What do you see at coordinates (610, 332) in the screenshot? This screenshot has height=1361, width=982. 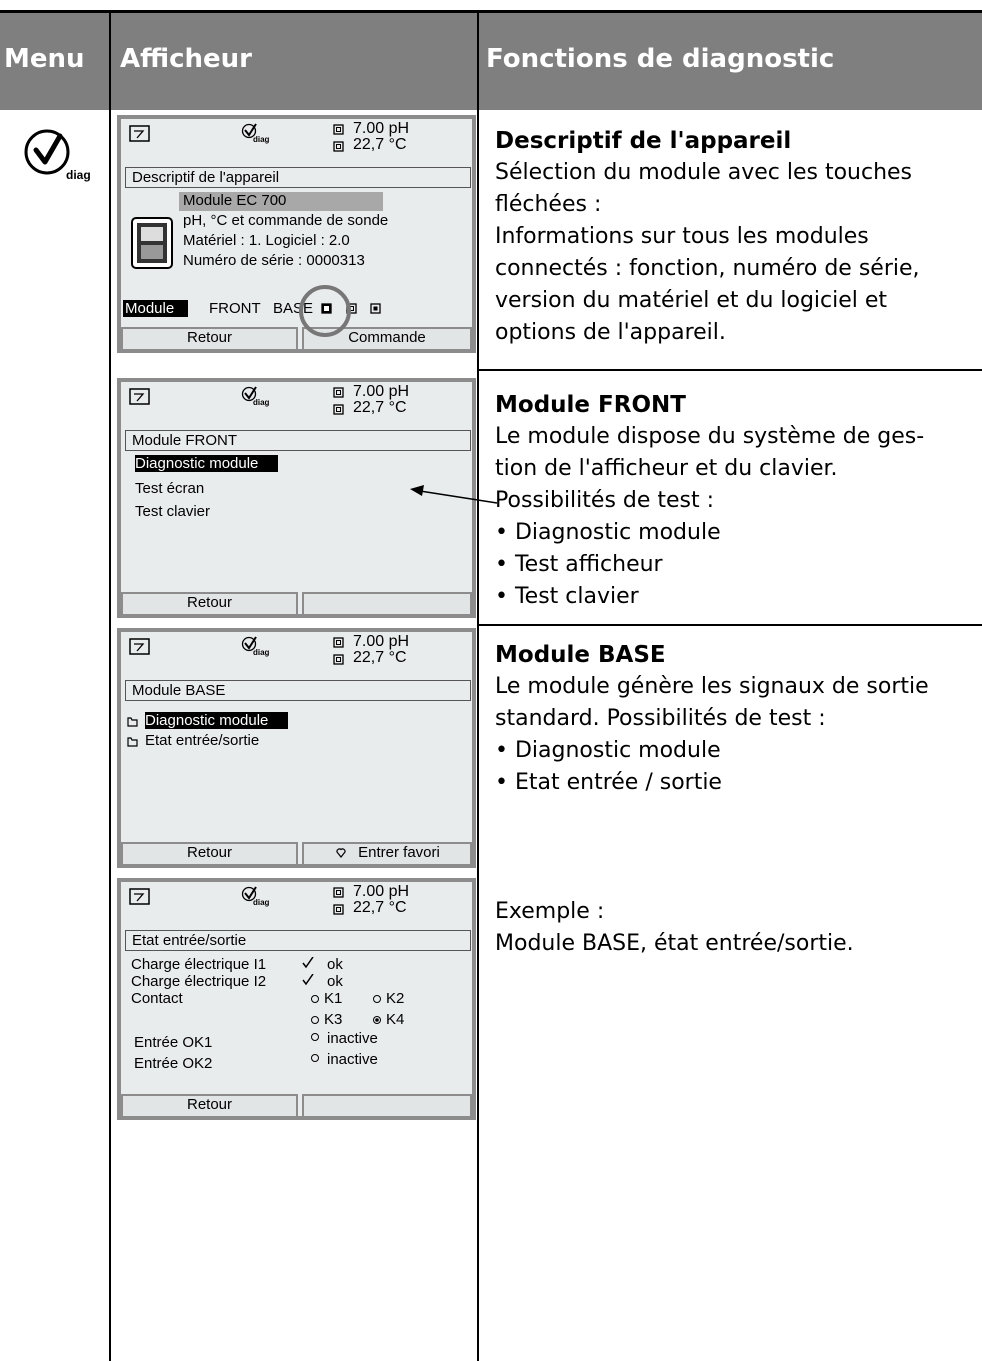 I see `description-line: options de l'appareil.` at bounding box center [610, 332].